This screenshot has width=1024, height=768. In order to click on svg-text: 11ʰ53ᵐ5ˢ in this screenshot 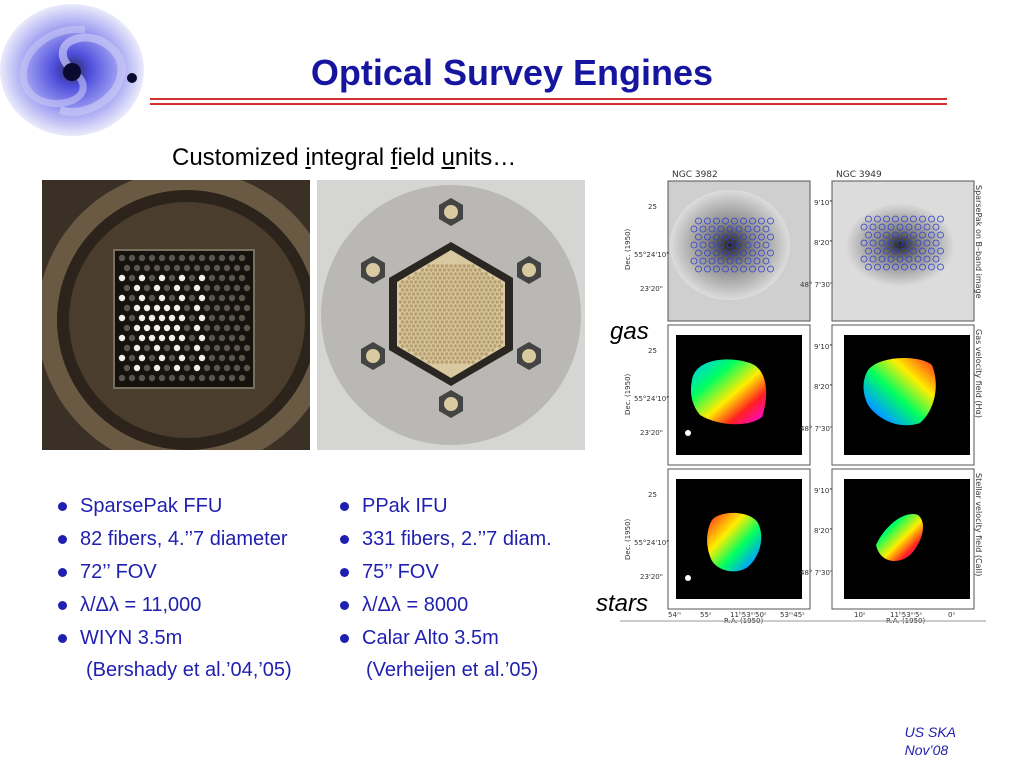, I will do `click(906, 615)`.